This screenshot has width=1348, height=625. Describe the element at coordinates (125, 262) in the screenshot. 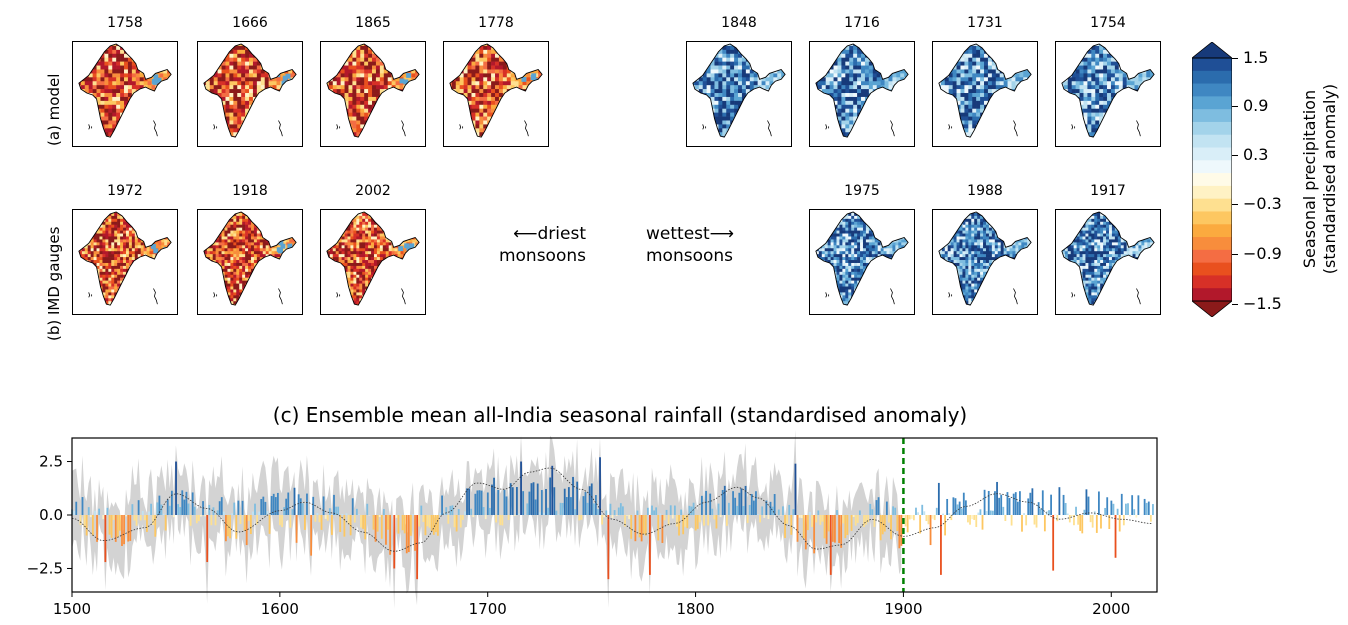

I see `india-map-dry-1972` at that location.